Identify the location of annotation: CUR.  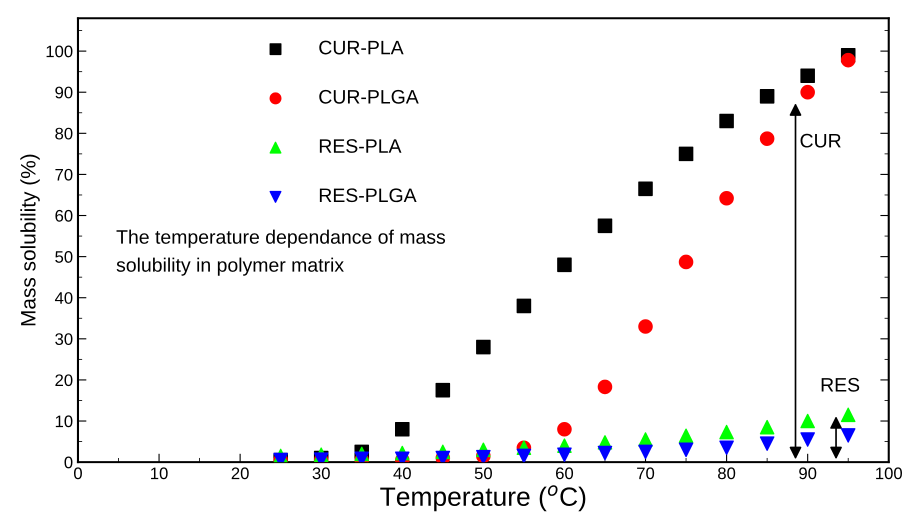
(820, 141).